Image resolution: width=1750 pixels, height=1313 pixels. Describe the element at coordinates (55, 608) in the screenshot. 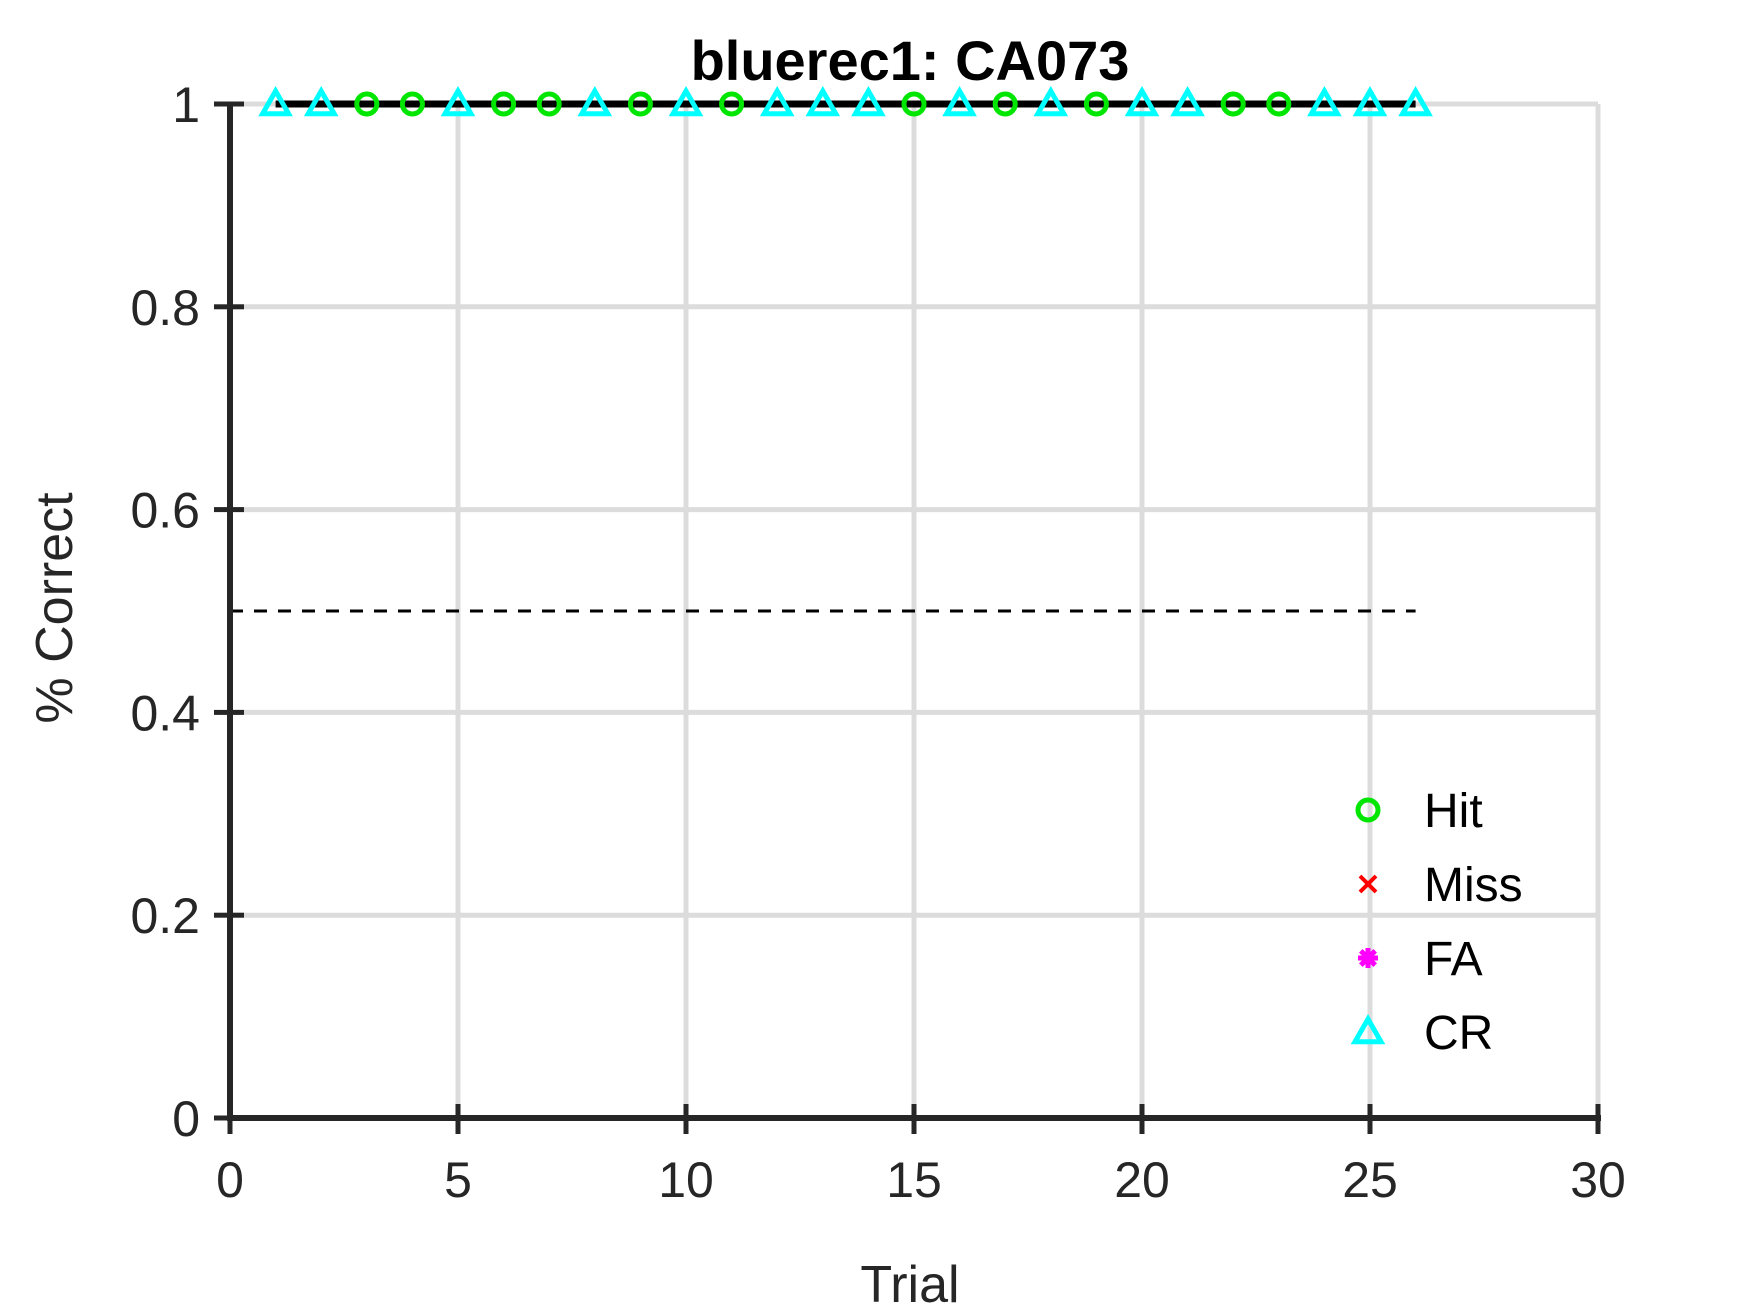

I see `y-axis-label: % Correct` at that location.